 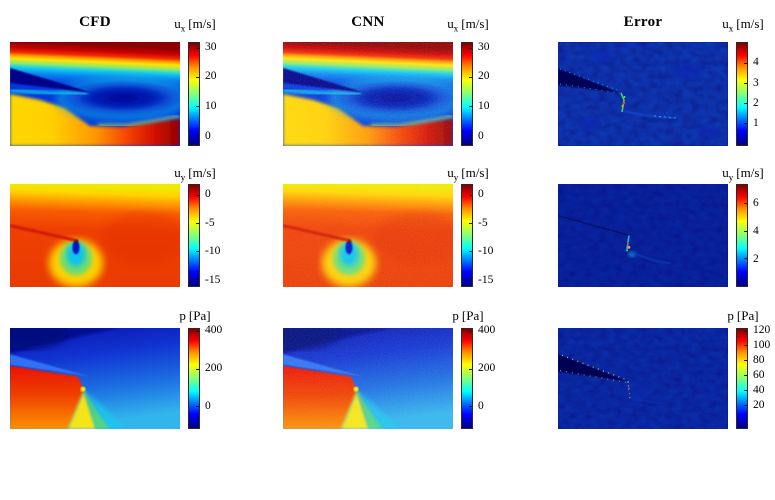 I want to click on column-title-cnn: CNN, so click(x=368, y=22).